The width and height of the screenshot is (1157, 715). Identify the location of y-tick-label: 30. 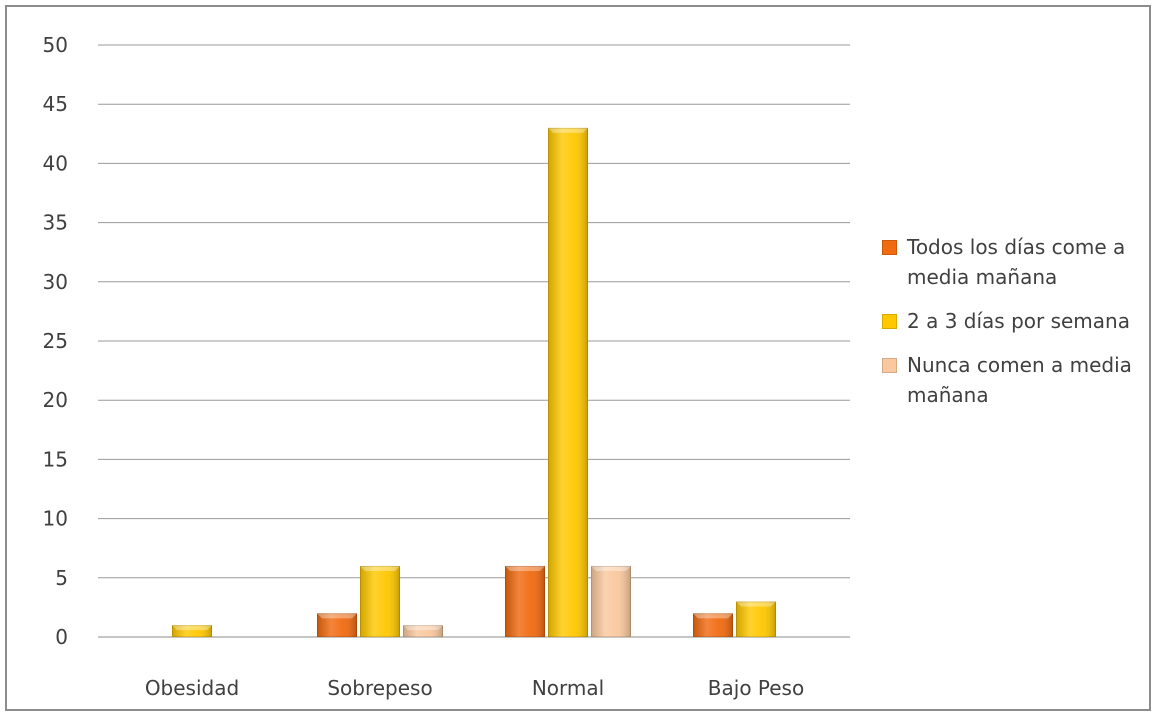
(55, 282).